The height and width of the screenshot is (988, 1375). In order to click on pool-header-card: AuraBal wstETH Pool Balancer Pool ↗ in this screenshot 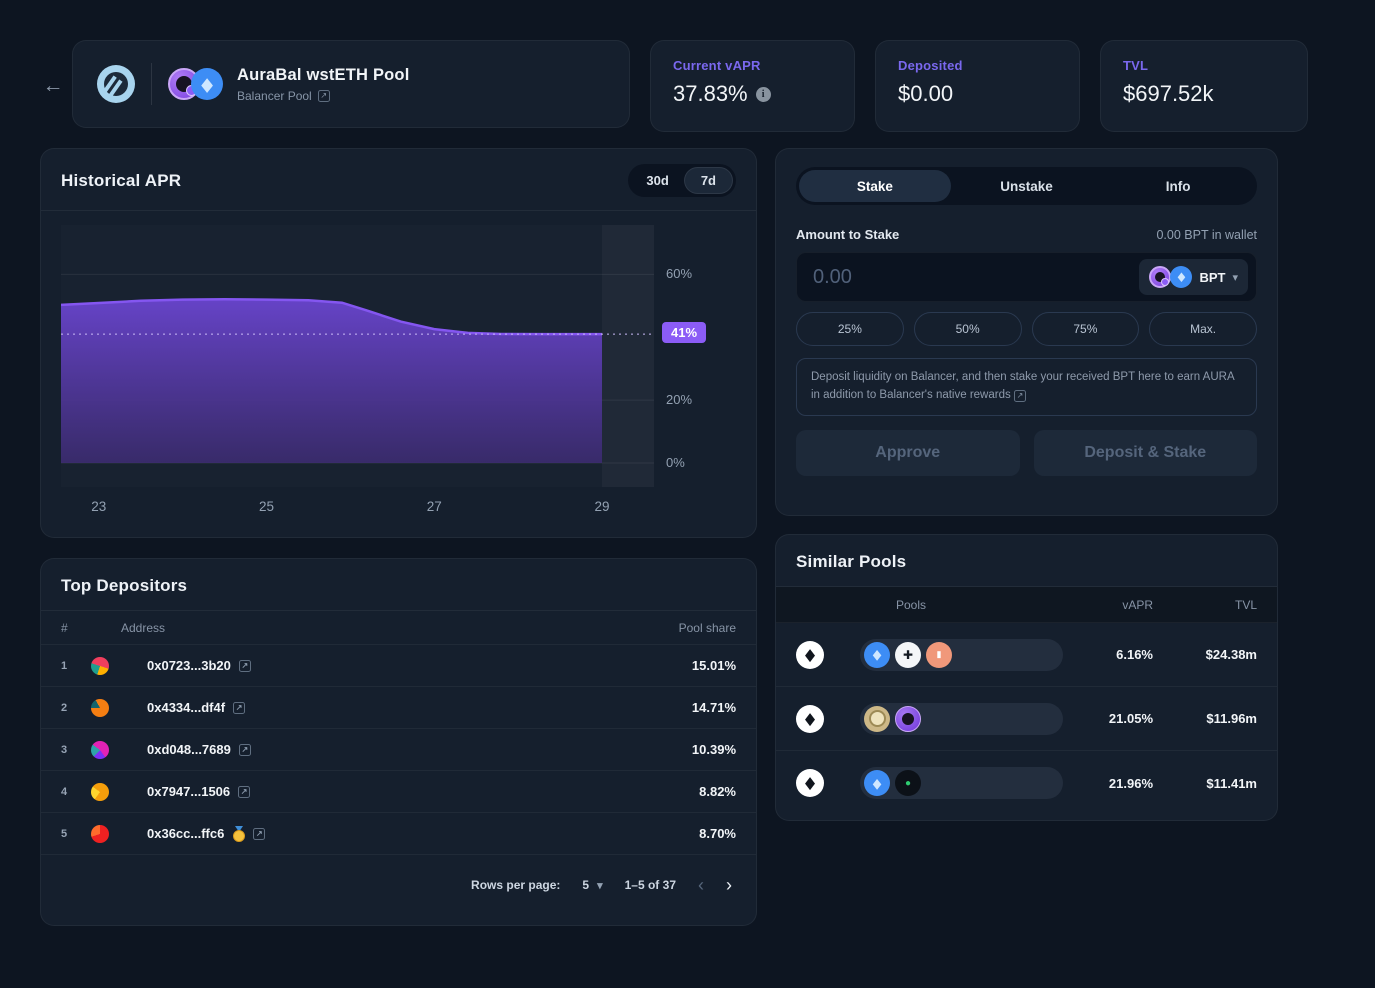, I will do `click(351, 84)`.